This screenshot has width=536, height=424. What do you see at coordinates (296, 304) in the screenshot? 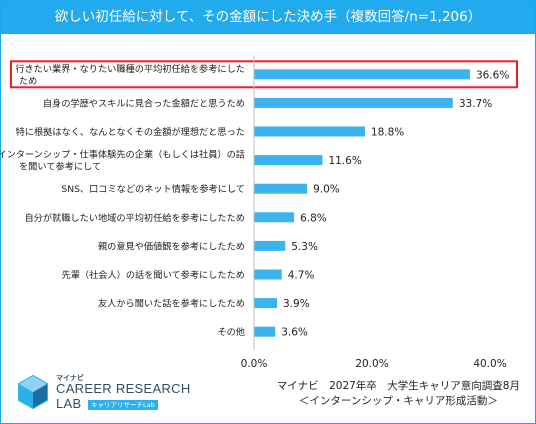
I see `data-label: 3.9%` at bounding box center [296, 304].